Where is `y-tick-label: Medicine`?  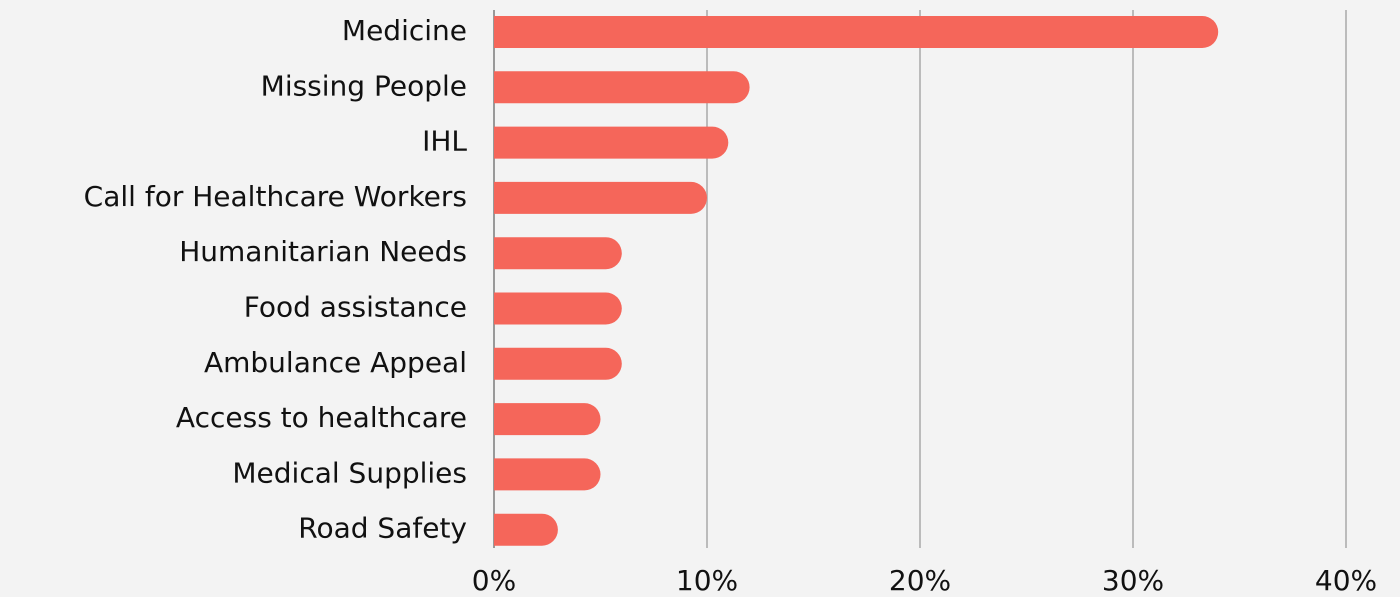 y-tick-label: Medicine is located at coordinates (404, 30).